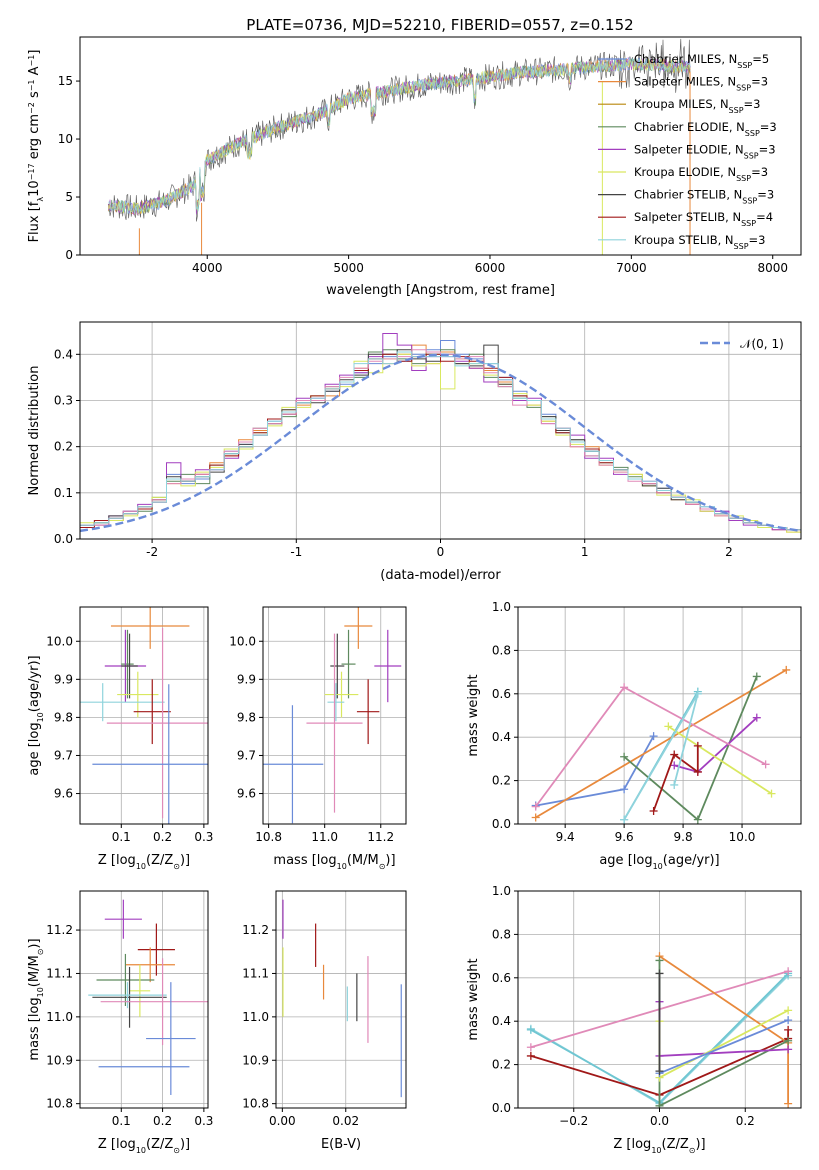 Image resolution: width=819 pixels, height=1170 pixels. I want to click on spectrum-ylabel: Flux [fλ10−17 erg cm−2 s−1 A−1], so click(36, 146).